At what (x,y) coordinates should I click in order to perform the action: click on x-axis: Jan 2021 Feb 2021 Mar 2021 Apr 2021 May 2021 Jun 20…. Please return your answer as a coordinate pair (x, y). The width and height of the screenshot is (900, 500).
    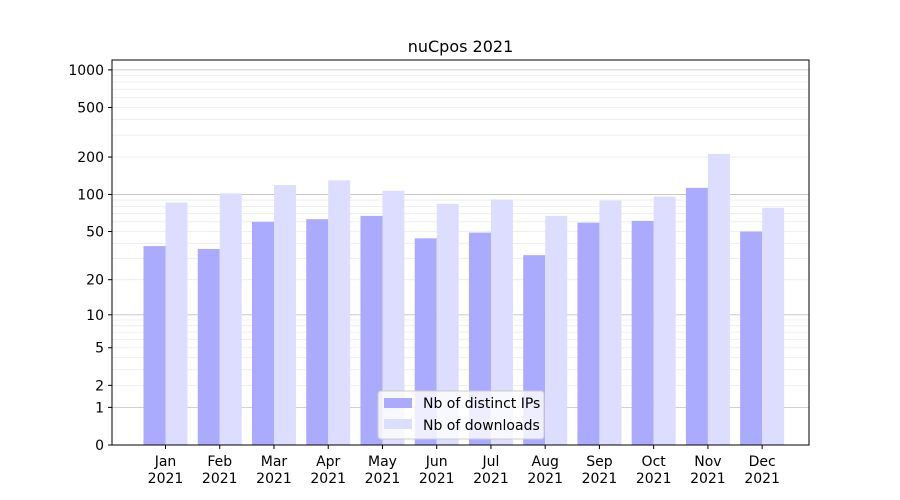
    Looking at the image, I should click on (464, 466).